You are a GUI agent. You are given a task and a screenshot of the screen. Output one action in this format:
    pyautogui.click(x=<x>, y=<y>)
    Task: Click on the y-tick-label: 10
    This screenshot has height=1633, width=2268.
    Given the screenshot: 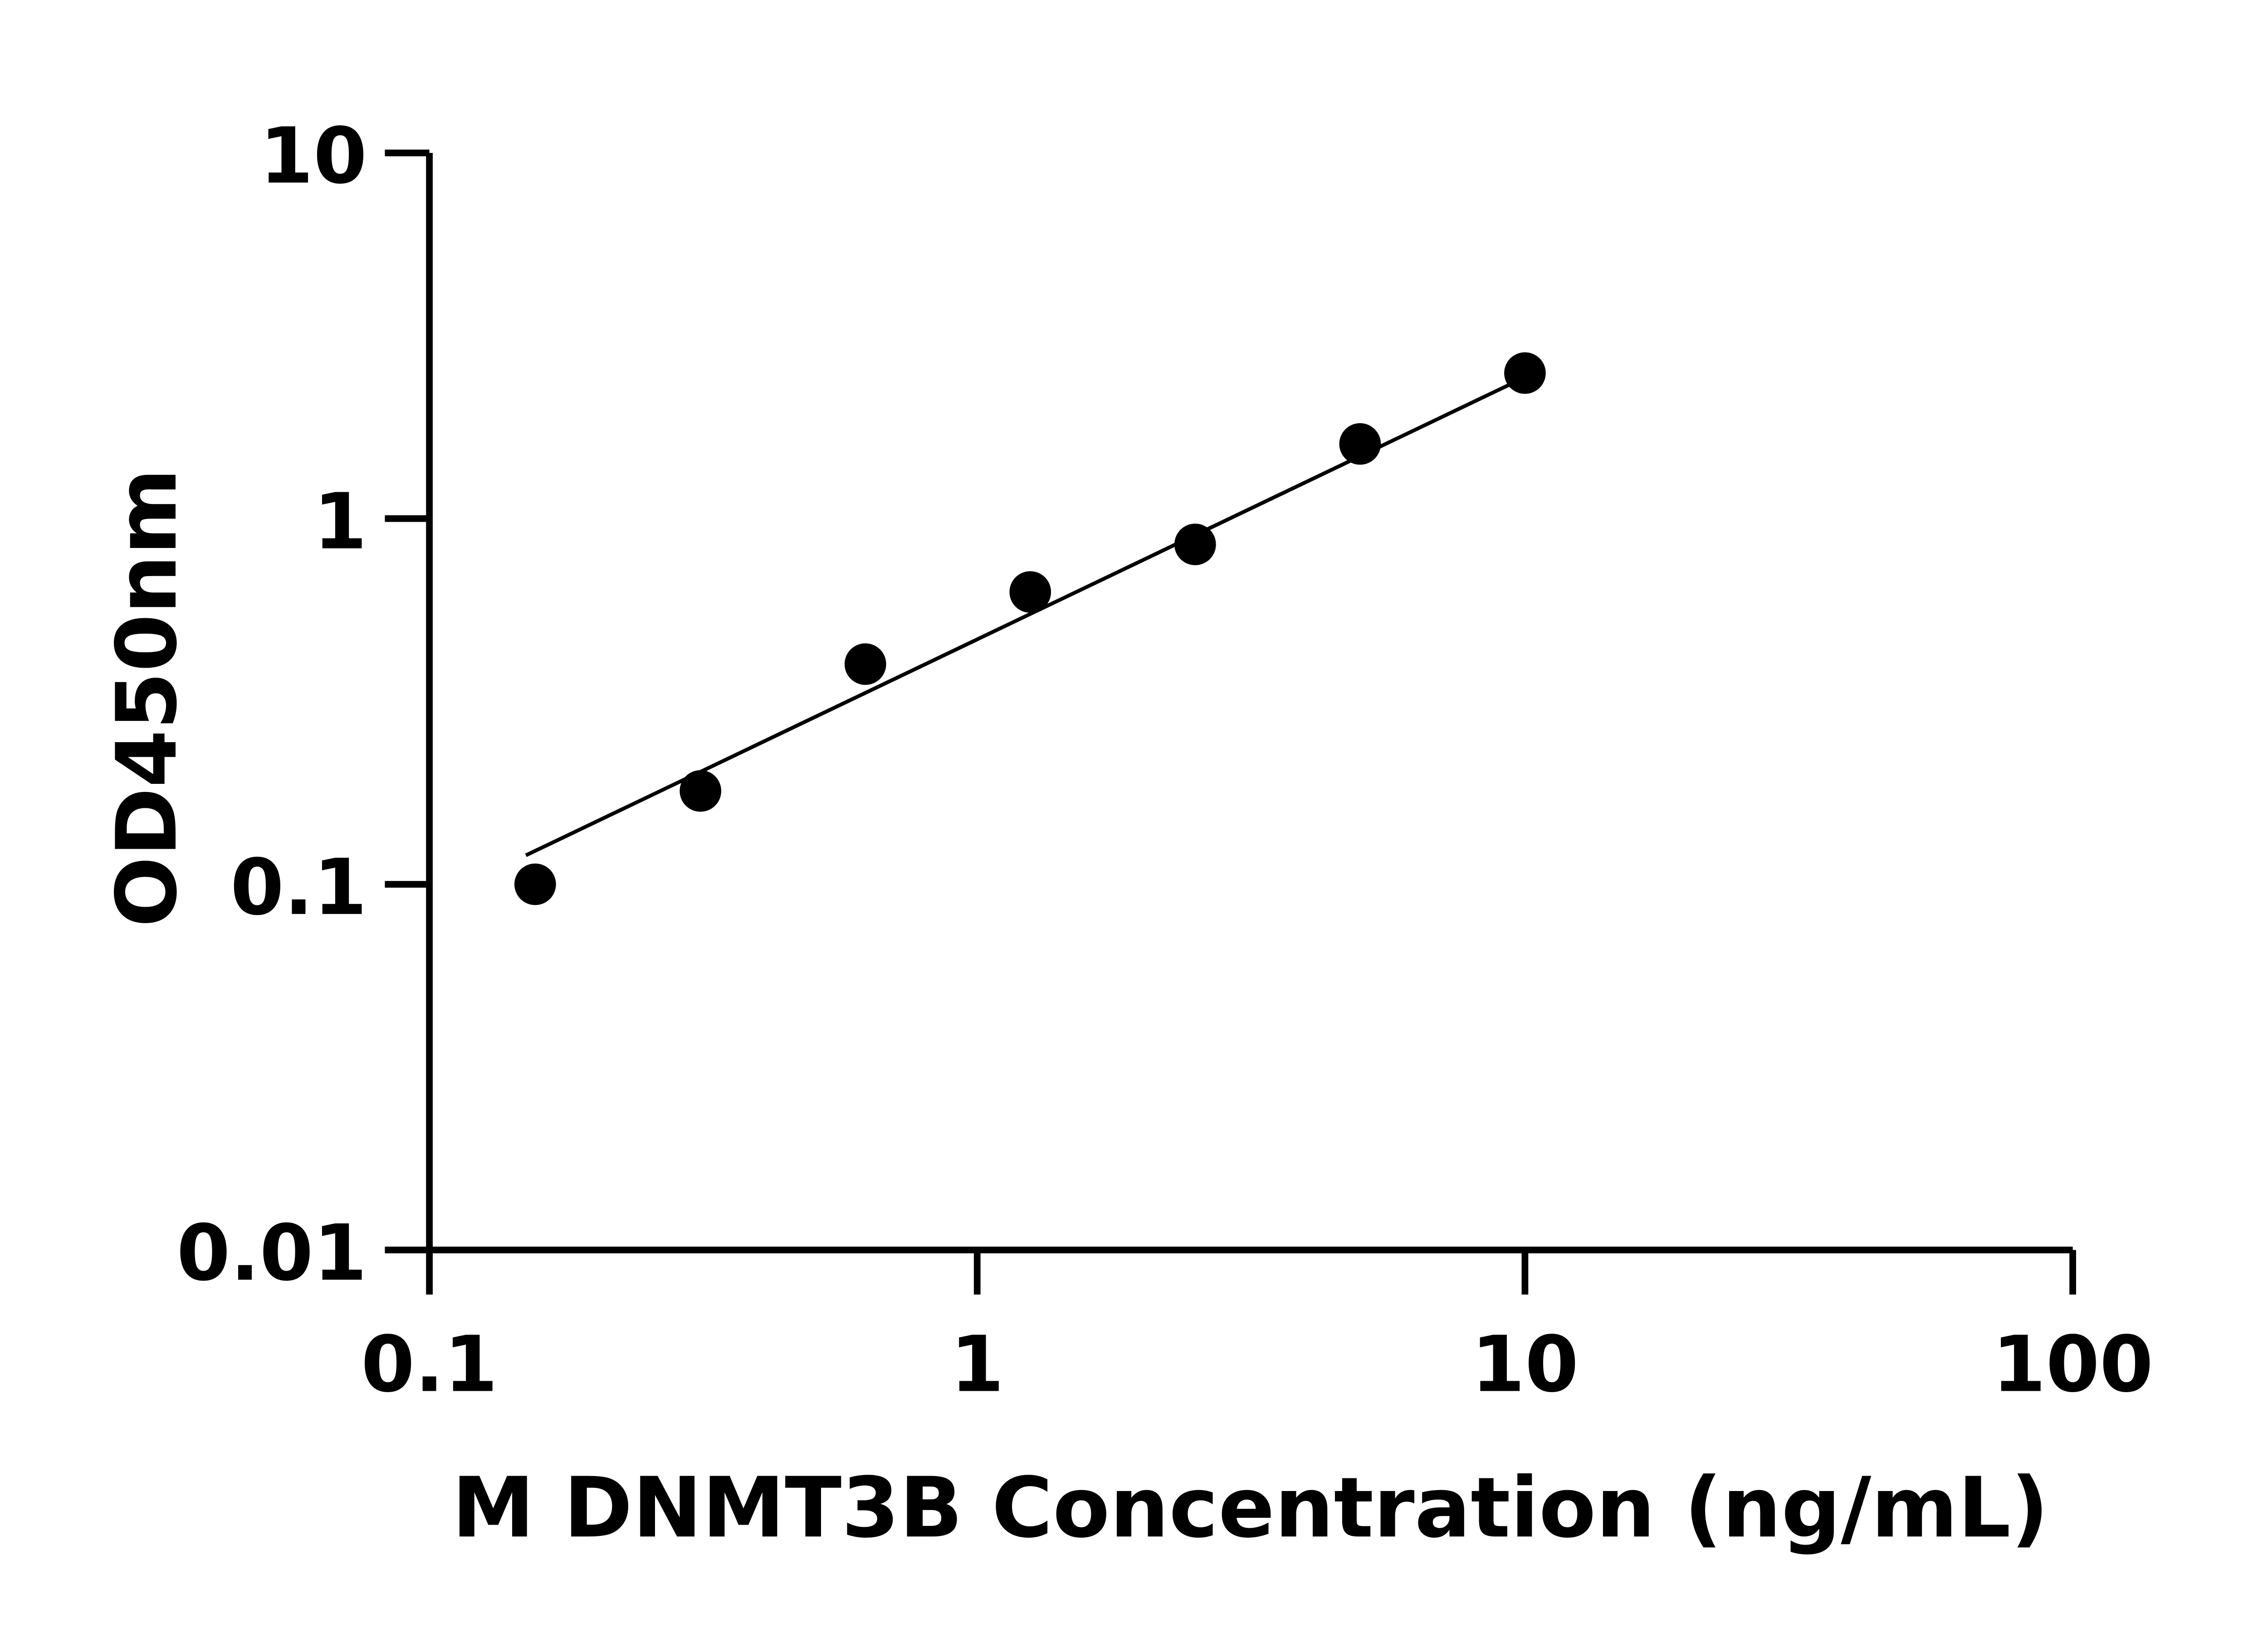 What is the action you would take?
    pyautogui.click(x=313, y=156)
    